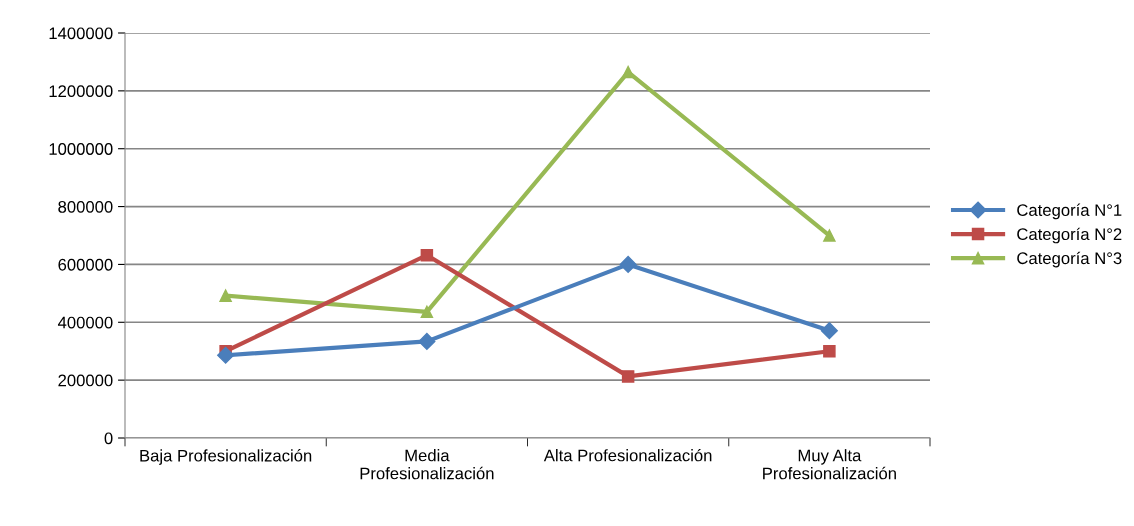 This screenshot has width=1134, height=526. Describe the element at coordinates (81, 33) in the screenshot. I see `y-tick-label: 1400000` at that location.